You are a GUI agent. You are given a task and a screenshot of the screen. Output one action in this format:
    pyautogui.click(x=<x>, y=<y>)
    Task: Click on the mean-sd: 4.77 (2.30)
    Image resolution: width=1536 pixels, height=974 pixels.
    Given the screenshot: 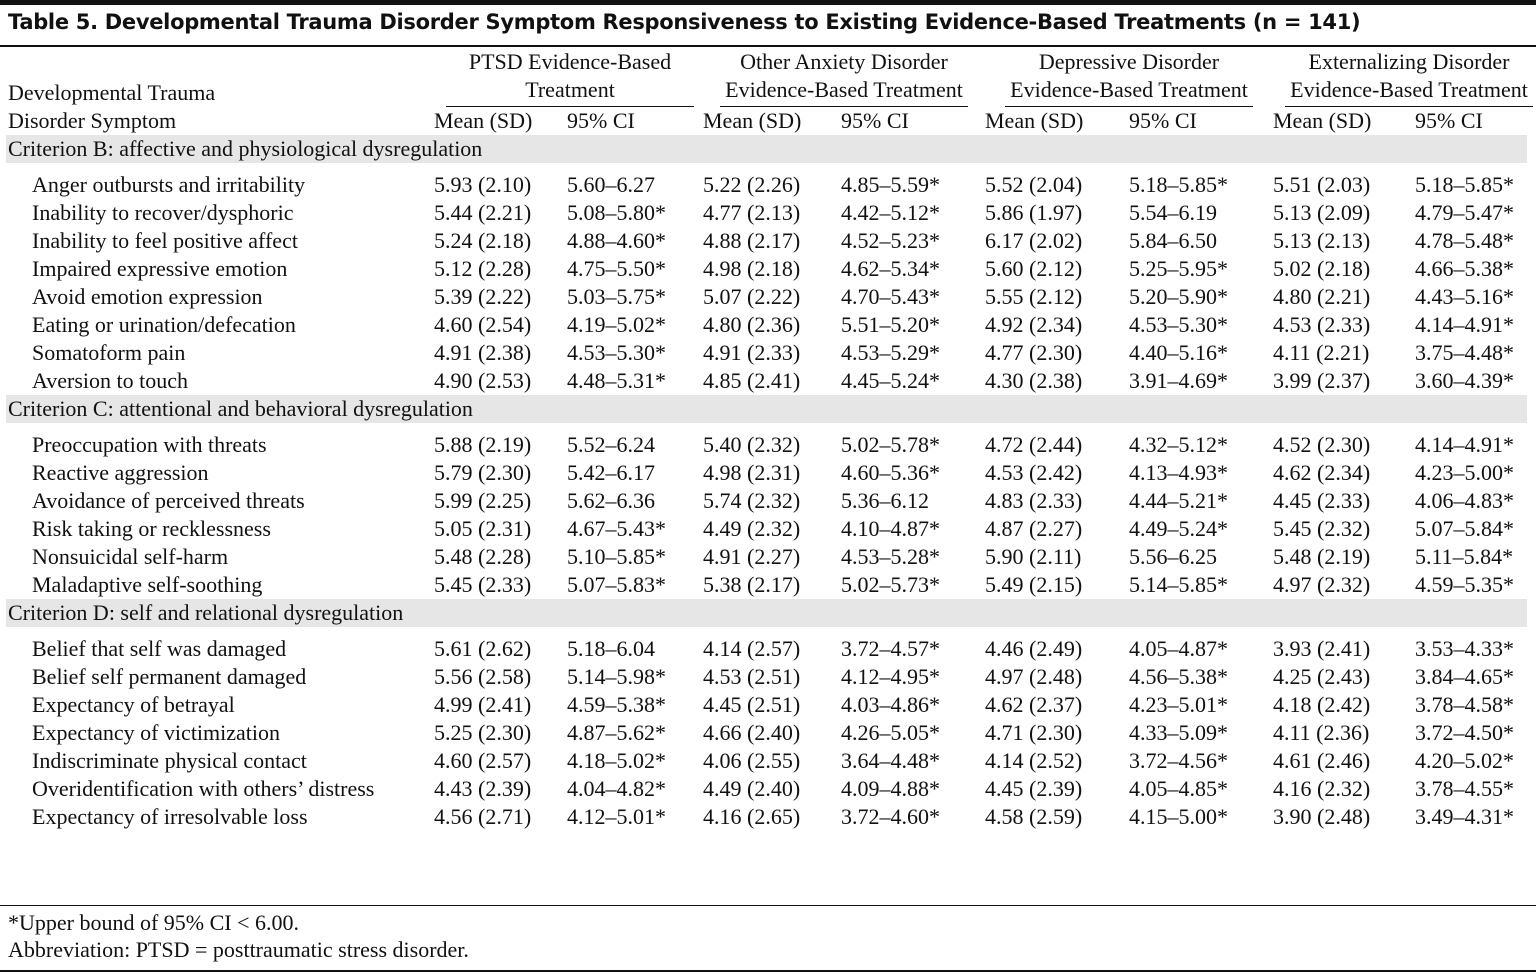 What is the action you would take?
    pyautogui.click(x=1034, y=352)
    